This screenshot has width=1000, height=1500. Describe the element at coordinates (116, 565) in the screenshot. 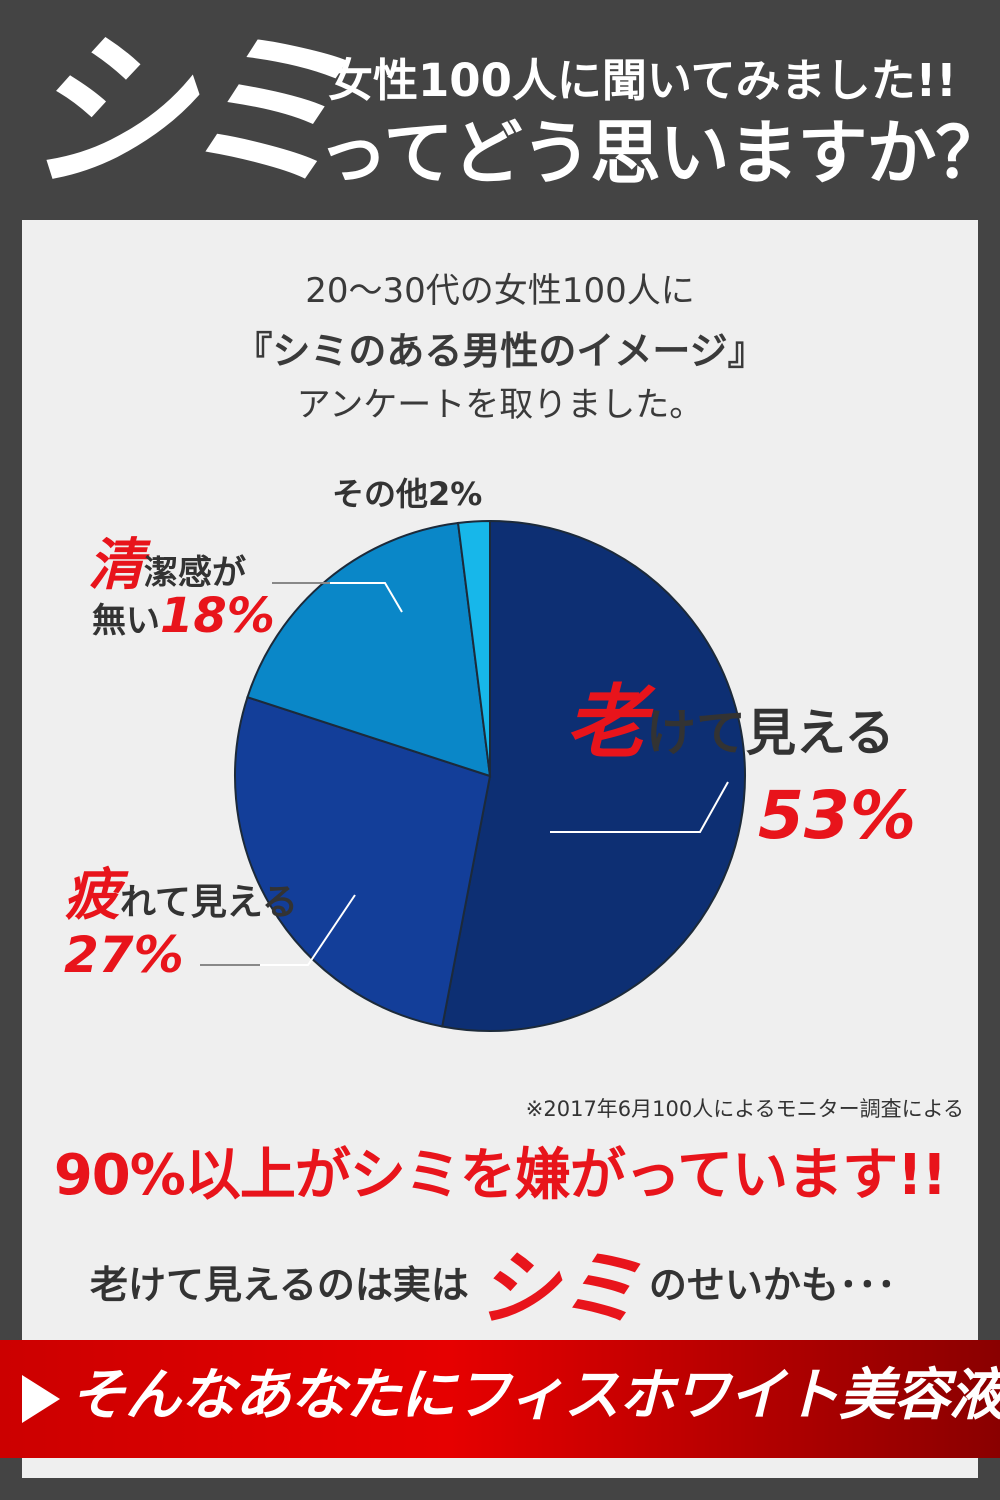

I see `slice-label-unclean-first: 清` at that location.